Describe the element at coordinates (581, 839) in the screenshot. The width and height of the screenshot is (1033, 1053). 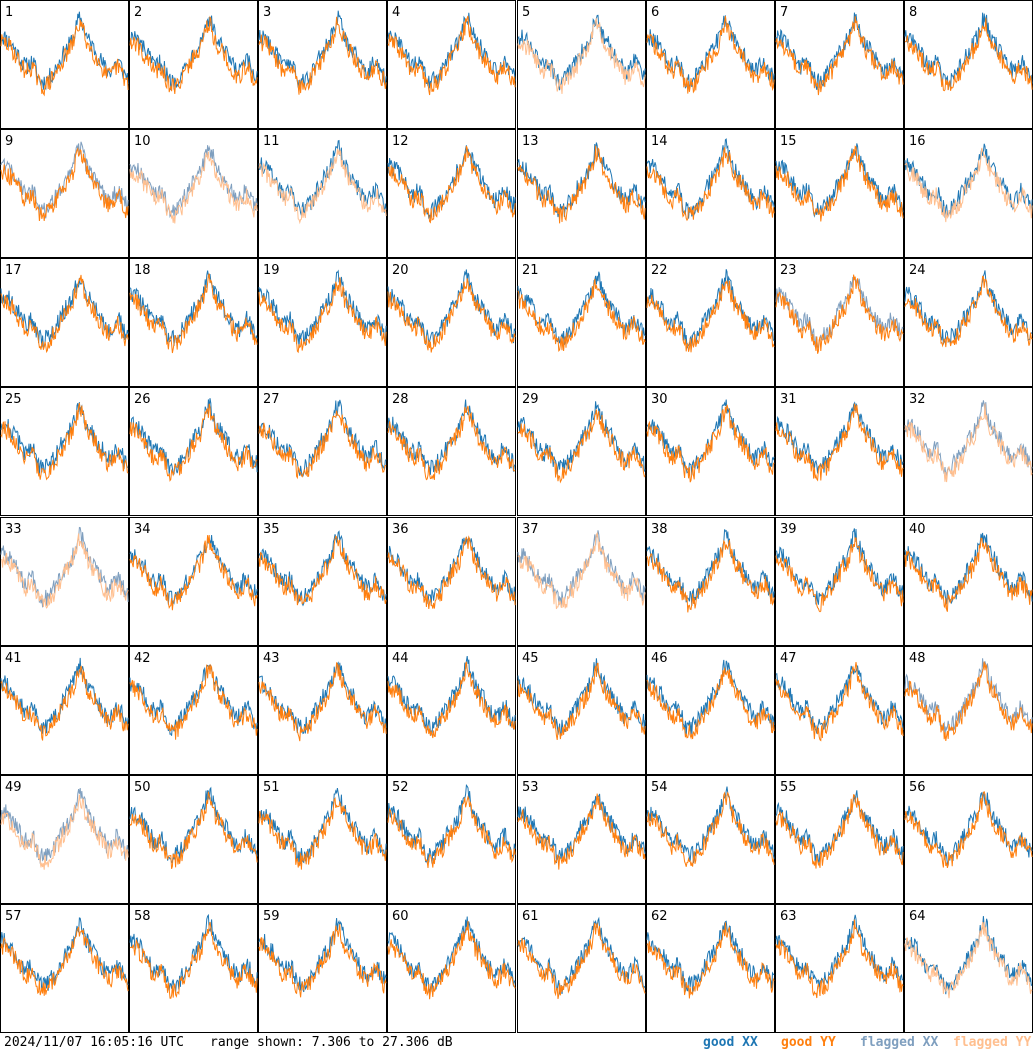
I see `panel-53: 53` at that location.